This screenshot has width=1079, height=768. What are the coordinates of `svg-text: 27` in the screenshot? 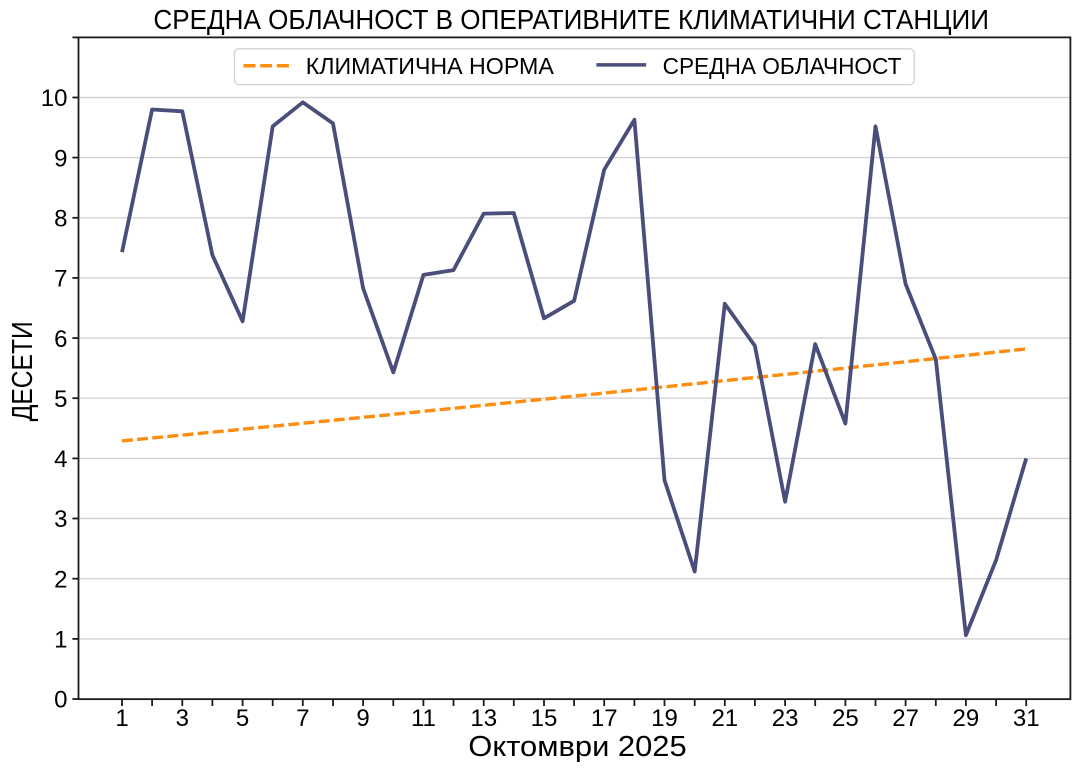 It's located at (905, 718).